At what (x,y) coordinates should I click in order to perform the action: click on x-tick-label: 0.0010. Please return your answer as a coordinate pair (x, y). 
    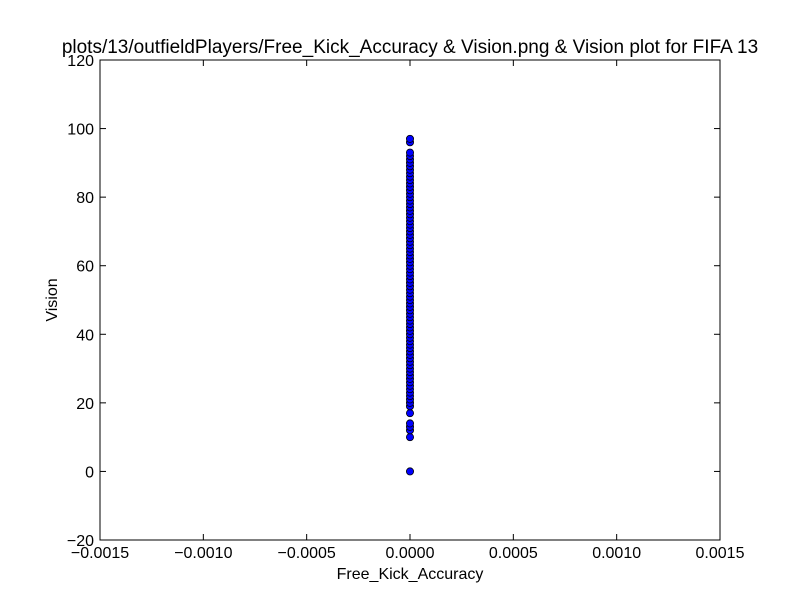
    Looking at the image, I should click on (616, 553).